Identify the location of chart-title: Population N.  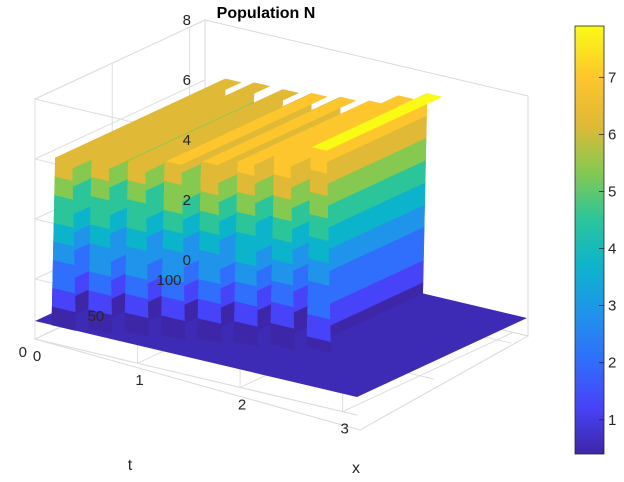
(266, 13).